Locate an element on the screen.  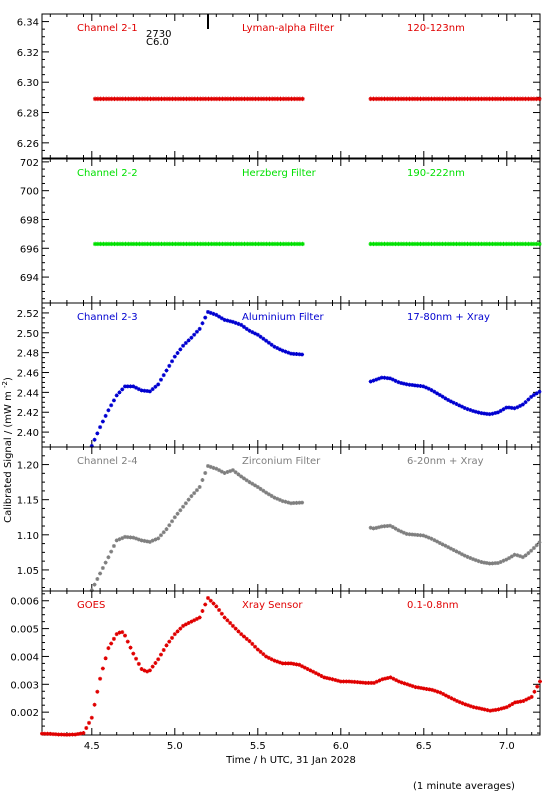
x-tick-label: 6.0 is located at coordinates (341, 746).